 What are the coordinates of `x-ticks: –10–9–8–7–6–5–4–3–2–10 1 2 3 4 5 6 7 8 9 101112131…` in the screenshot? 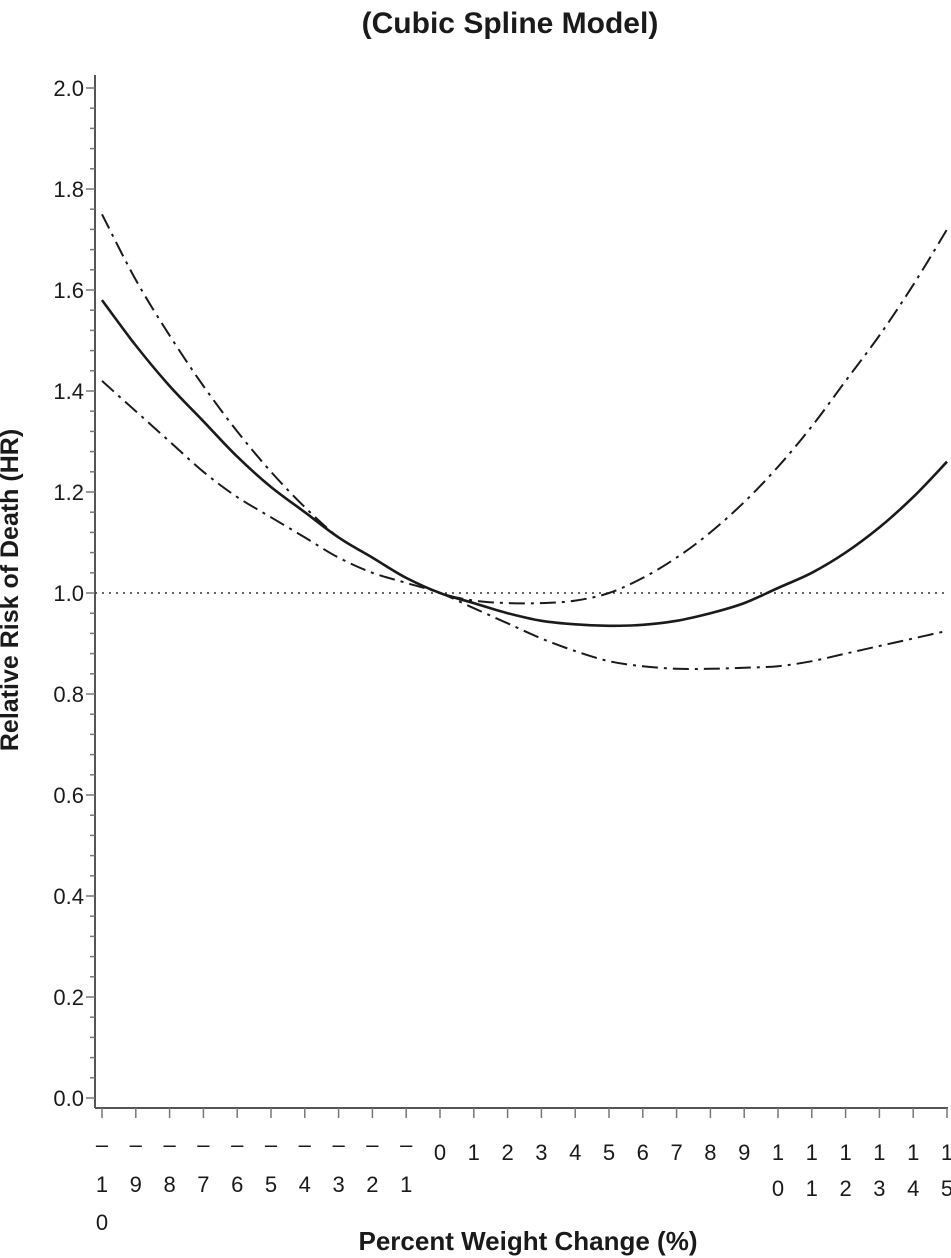 It's located at (523, 1171).